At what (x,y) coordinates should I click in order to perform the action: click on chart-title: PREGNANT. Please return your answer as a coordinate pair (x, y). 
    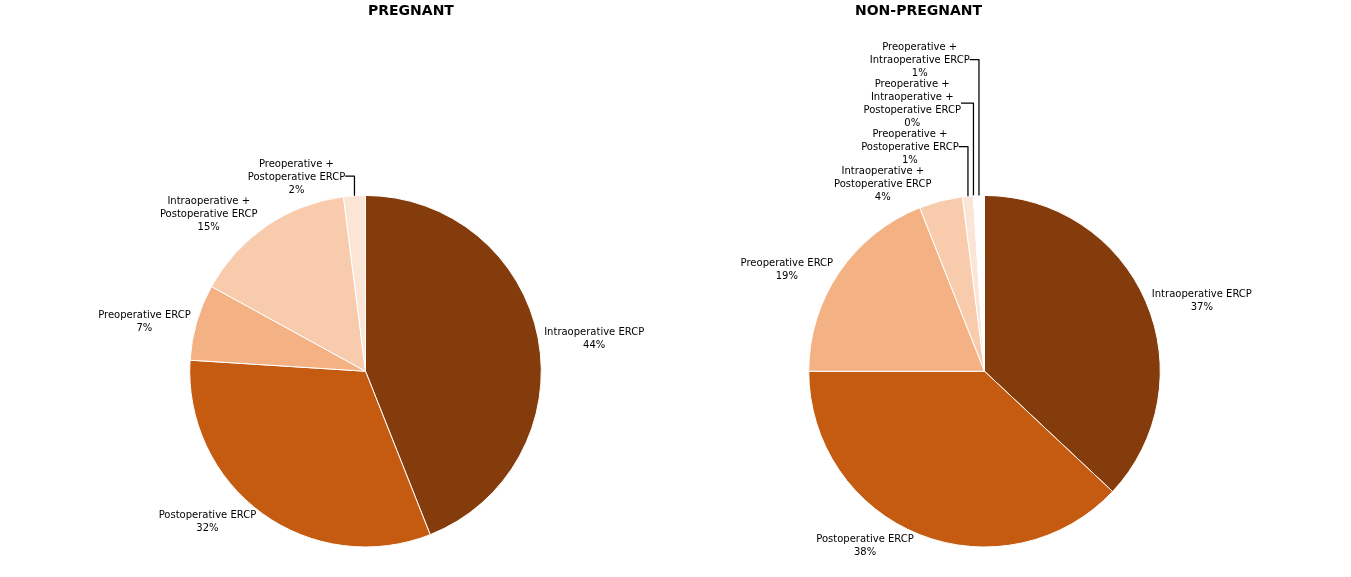
    Looking at the image, I should click on (411, 10).